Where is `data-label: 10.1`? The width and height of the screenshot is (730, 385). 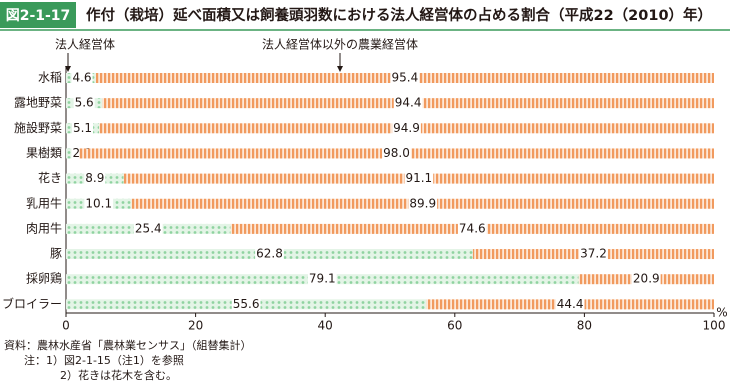
data-label: 10.1 is located at coordinates (98, 203).